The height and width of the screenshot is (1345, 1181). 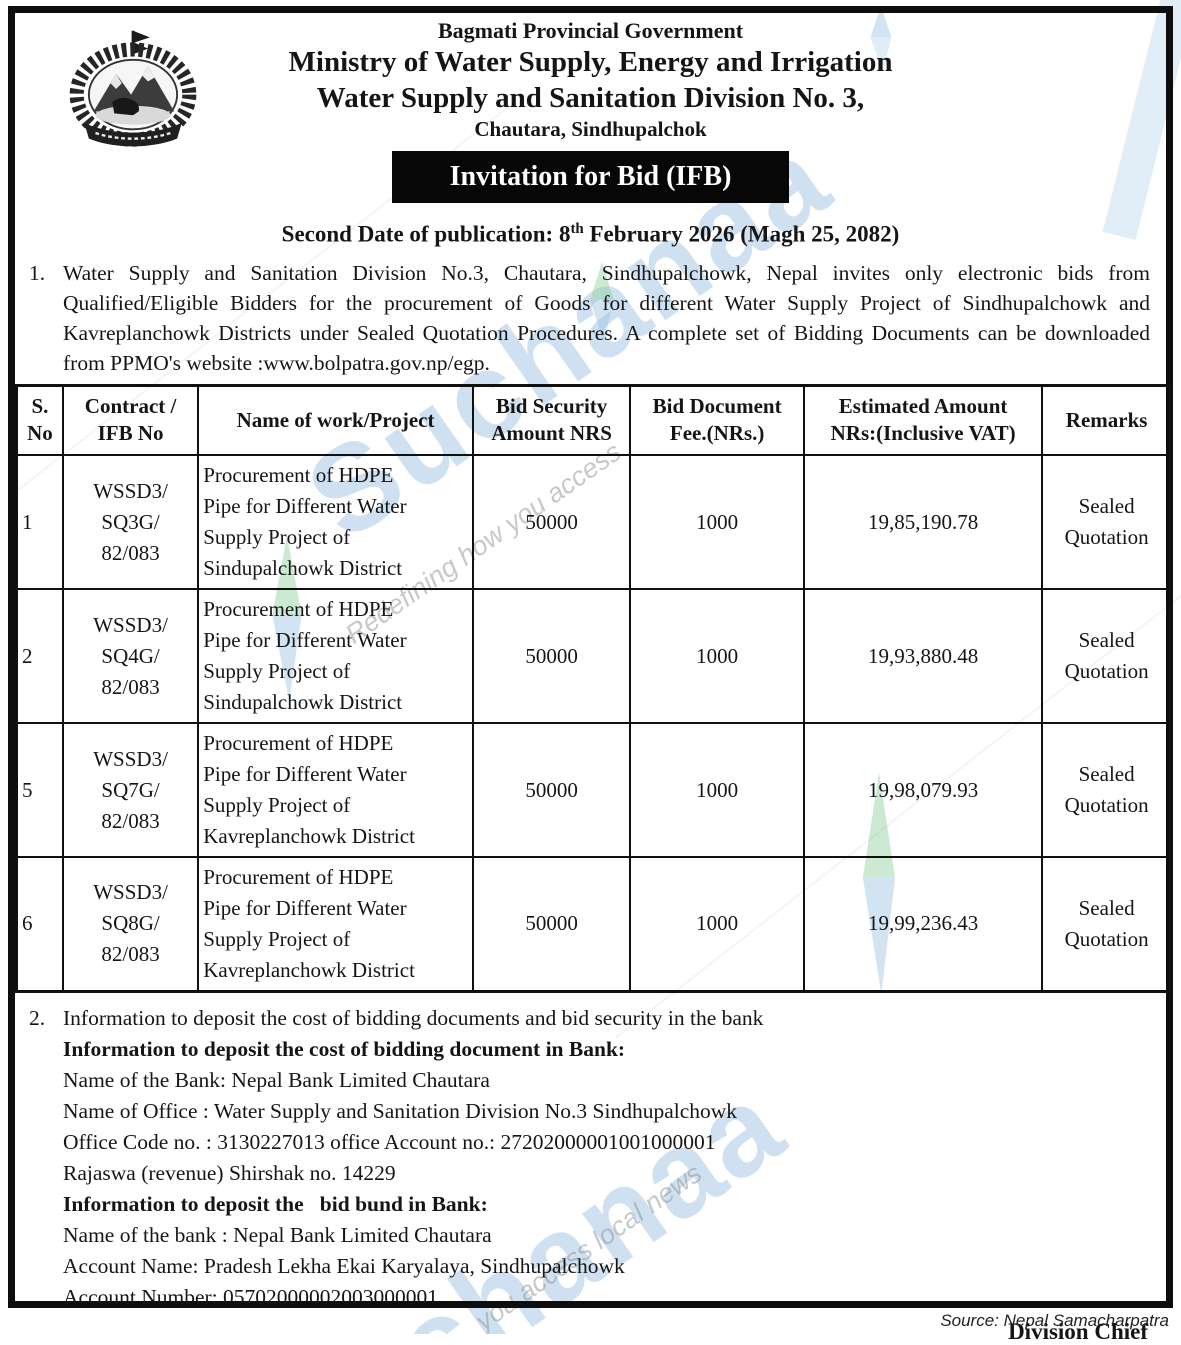 I want to click on cell-contract: WSSD3/ SQ8G/ 82/083, so click(x=130, y=924).